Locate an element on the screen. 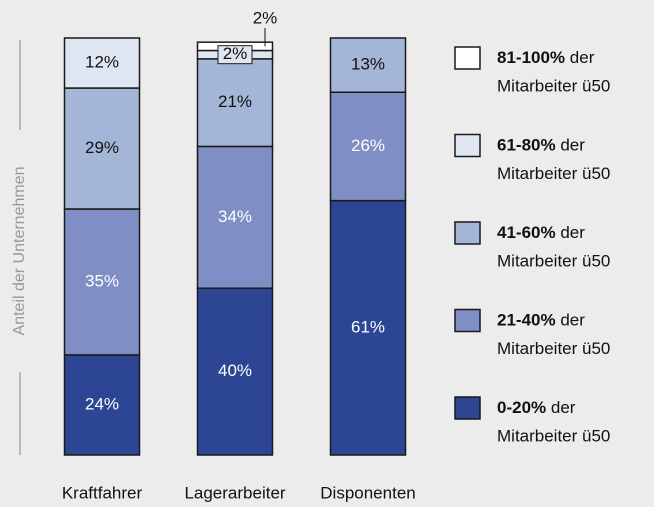 This screenshot has width=654, height=507. data-label: 13% is located at coordinates (368, 64).